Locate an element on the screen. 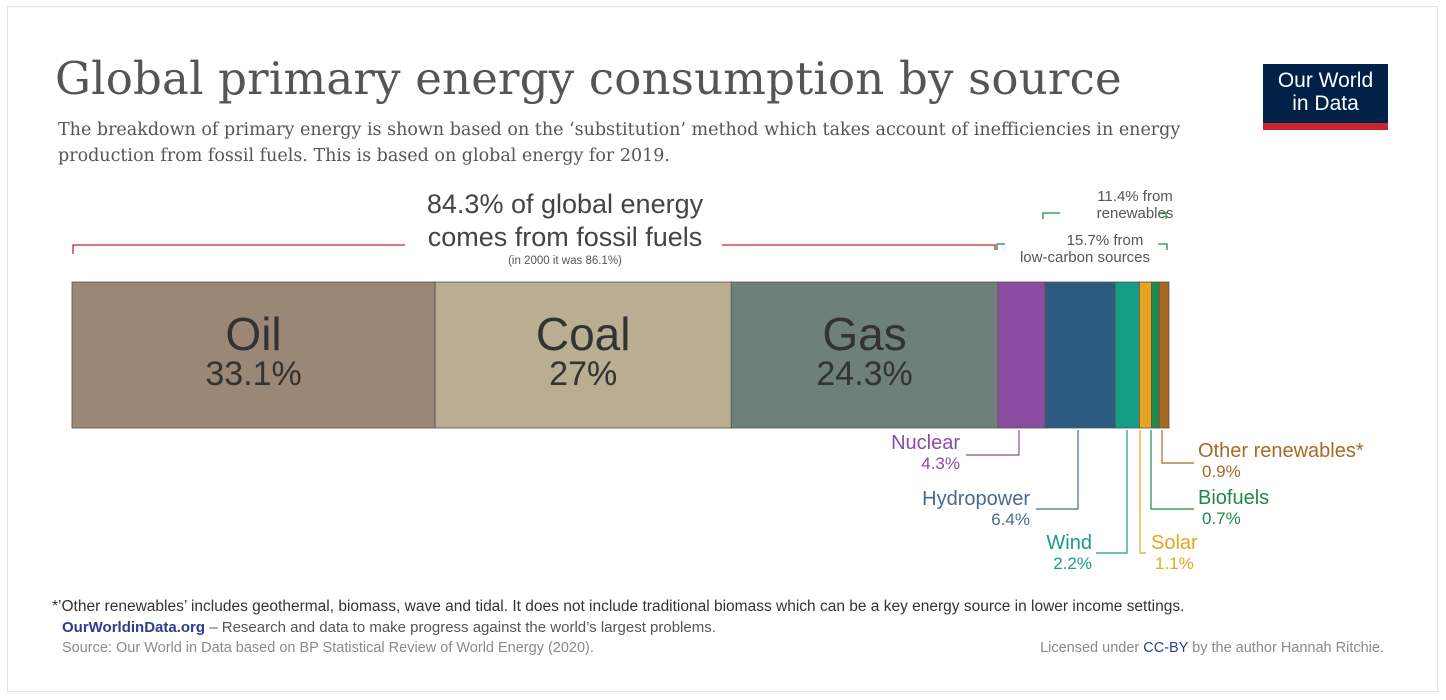 The width and height of the screenshot is (1446, 700). segment-label-oil: Oil 33.1% is located at coordinates (254, 350).